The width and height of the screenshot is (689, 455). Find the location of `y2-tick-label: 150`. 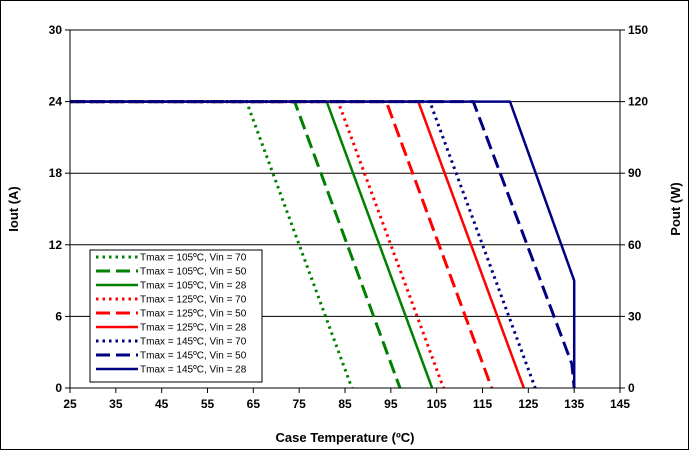

y2-tick-label: 150 is located at coordinates (638, 30).